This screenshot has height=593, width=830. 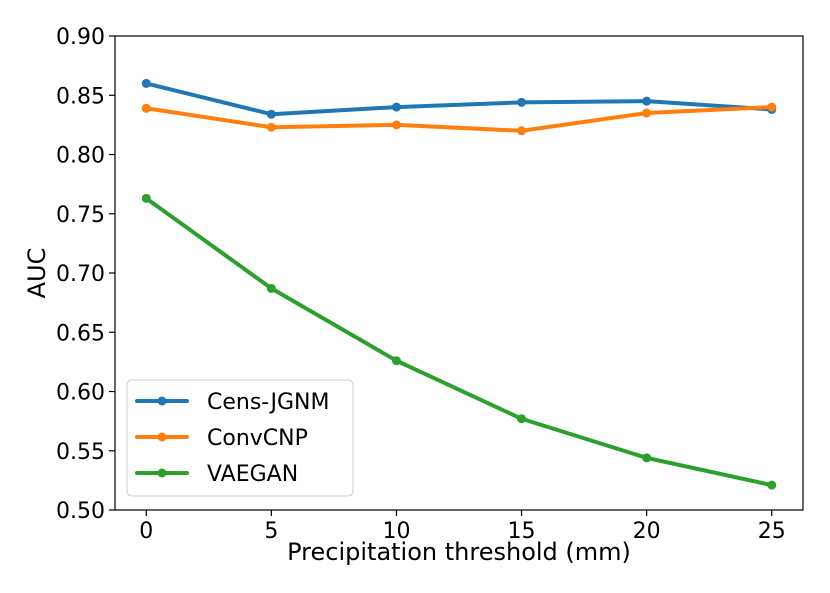 I want to click on x-tick-label: 10, so click(x=396, y=531).